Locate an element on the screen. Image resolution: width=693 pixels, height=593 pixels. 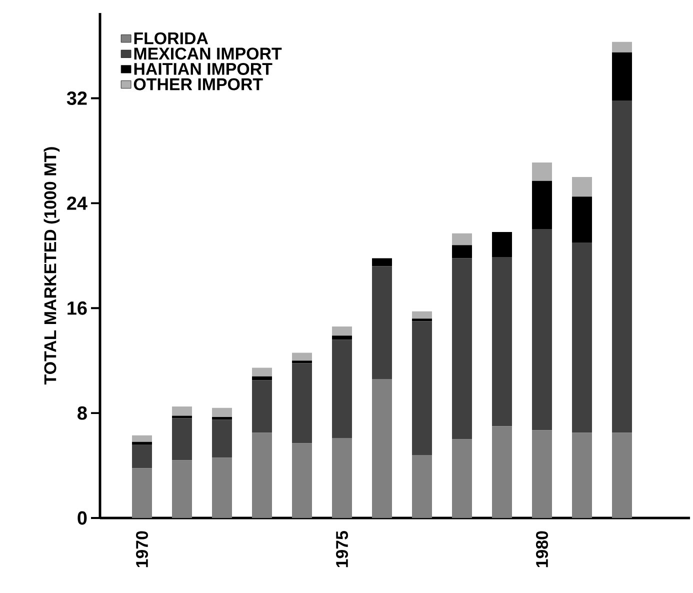
x-tick-label: 1980 is located at coordinates (542, 549).